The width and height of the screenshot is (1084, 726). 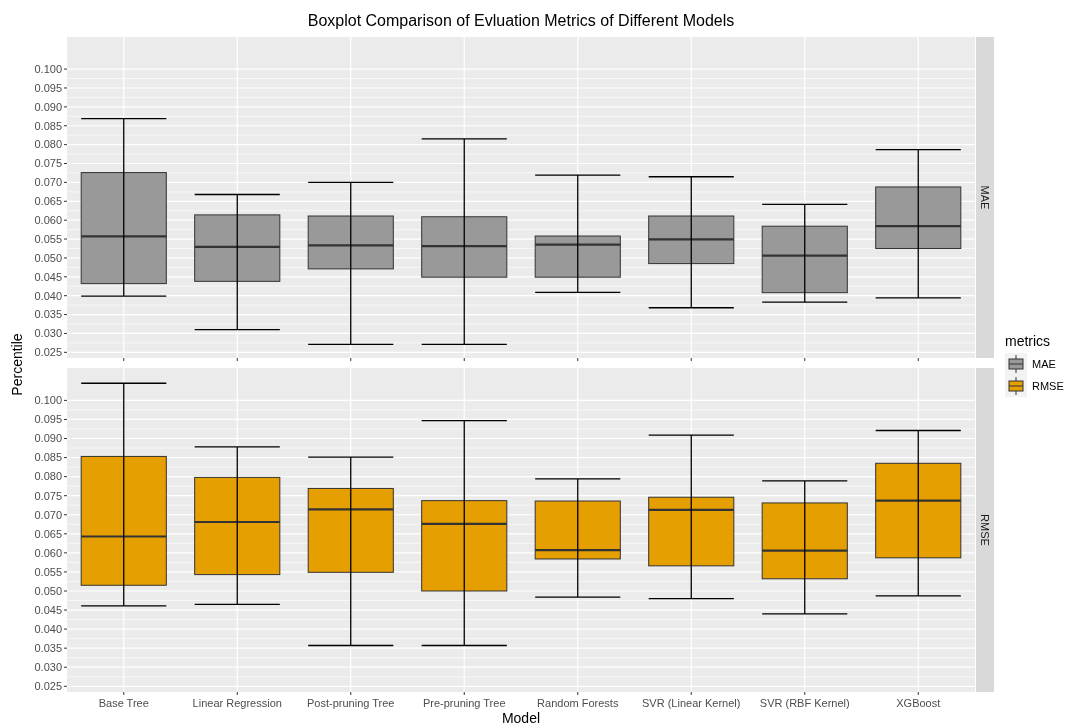 What do you see at coordinates (521, 718) in the screenshot?
I see `x-axis-title: Model` at bounding box center [521, 718].